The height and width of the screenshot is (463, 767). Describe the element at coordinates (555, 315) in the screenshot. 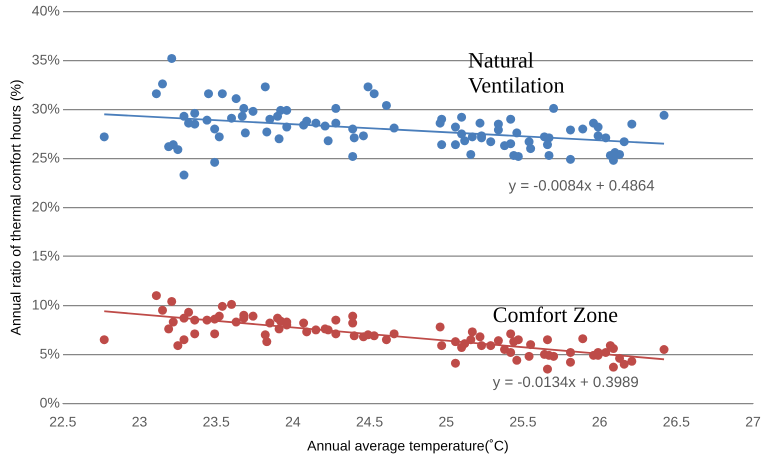

I see `annotation: Comfort Zone` at that location.